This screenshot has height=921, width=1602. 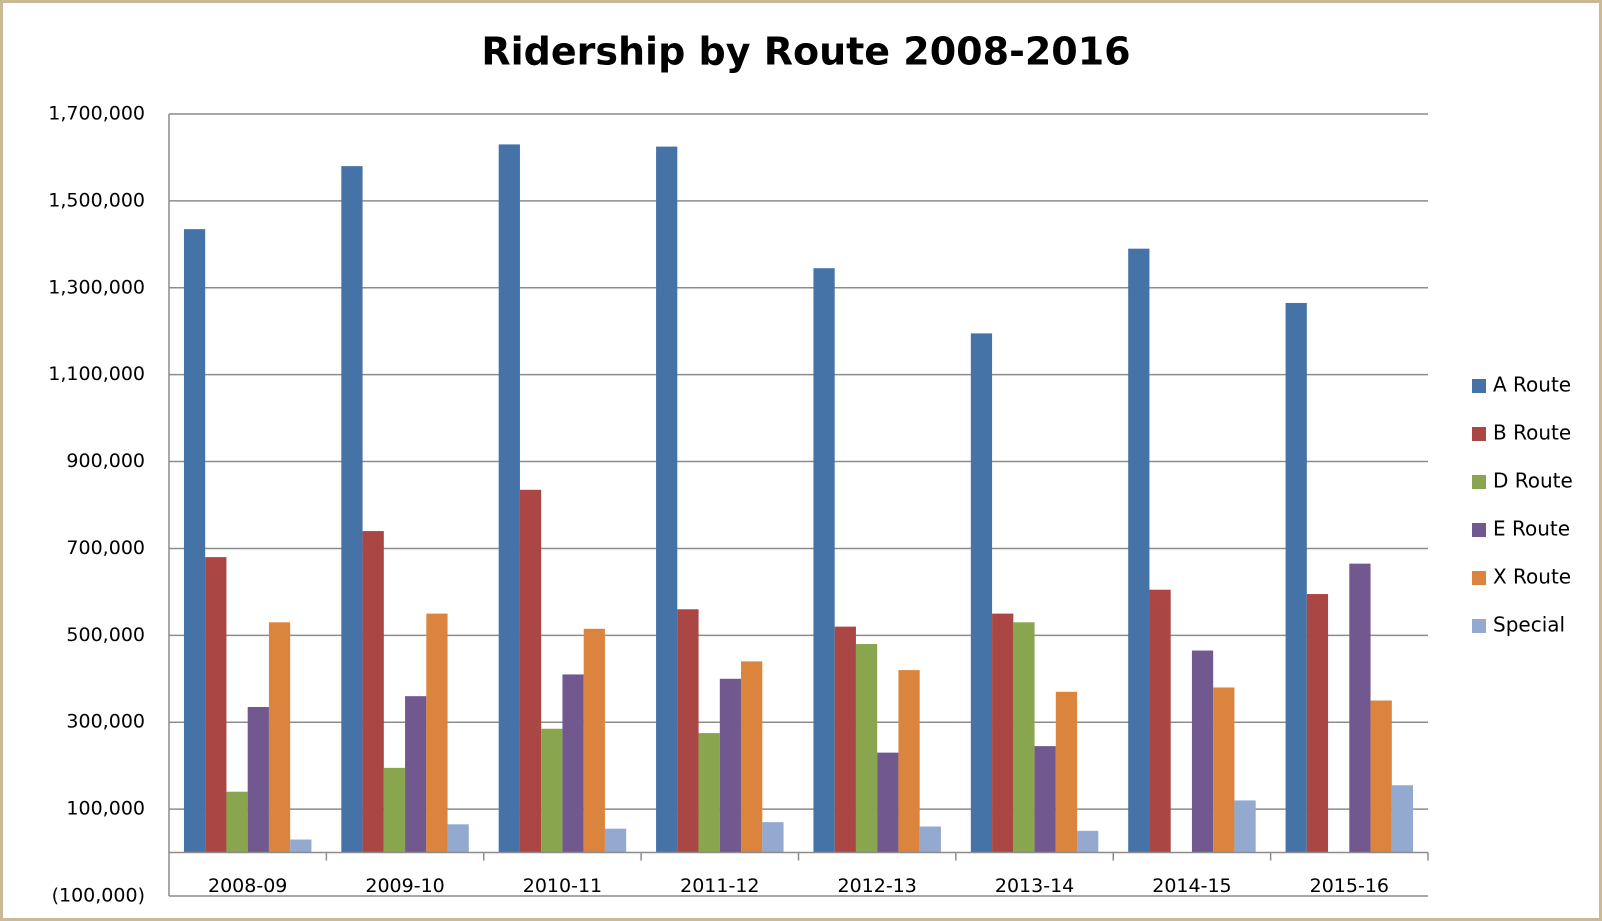 What do you see at coordinates (1532, 577) in the screenshot?
I see `legend-label: X Route` at bounding box center [1532, 577].